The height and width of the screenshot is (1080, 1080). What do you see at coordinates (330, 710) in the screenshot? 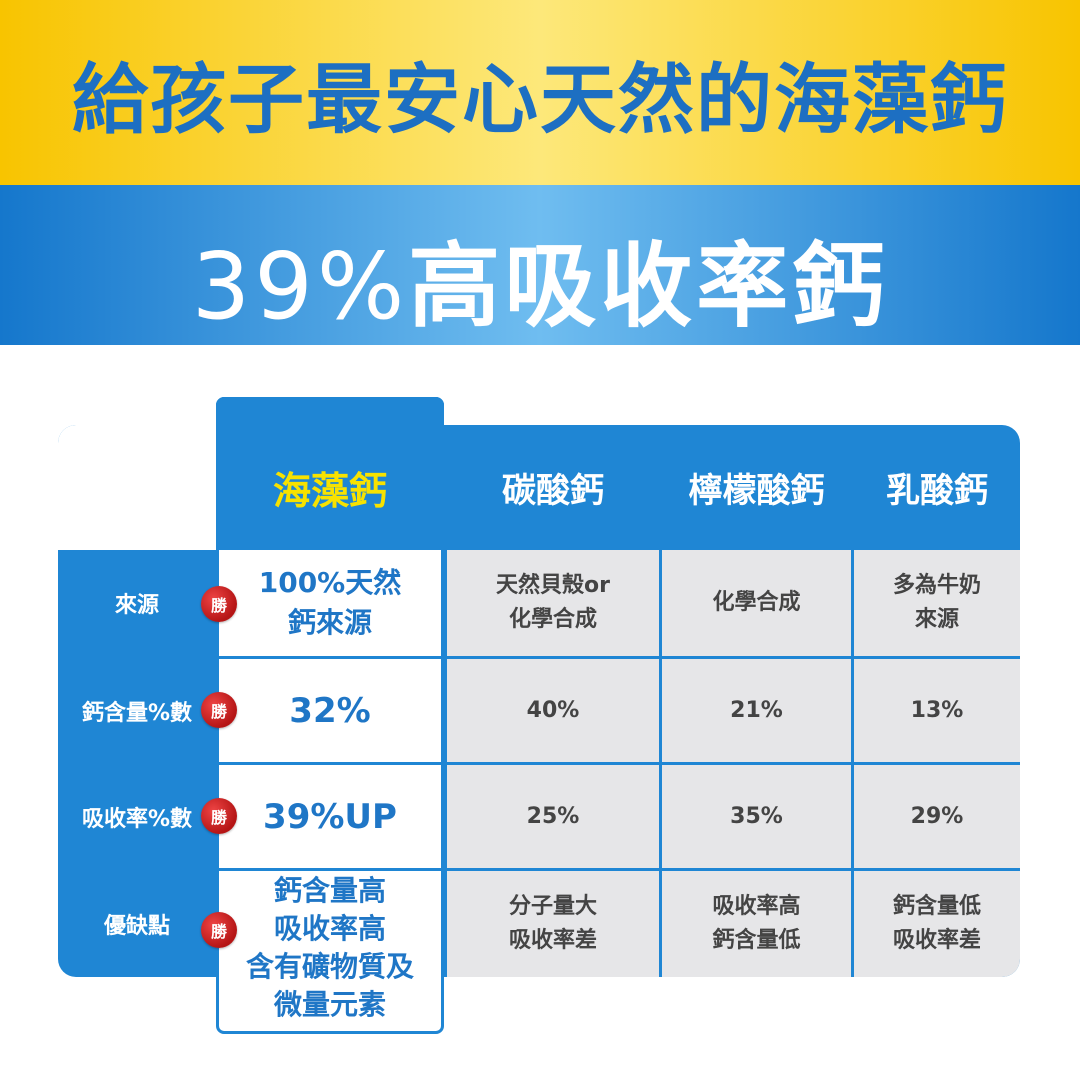
I see `featured-calcium-content: 32%` at bounding box center [330, 710].